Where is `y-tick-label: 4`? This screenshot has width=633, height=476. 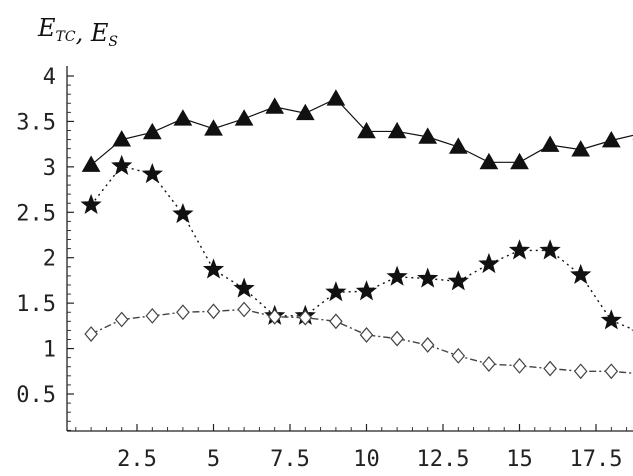 y-tick-label: 4 is located at coordinates (49, 77).